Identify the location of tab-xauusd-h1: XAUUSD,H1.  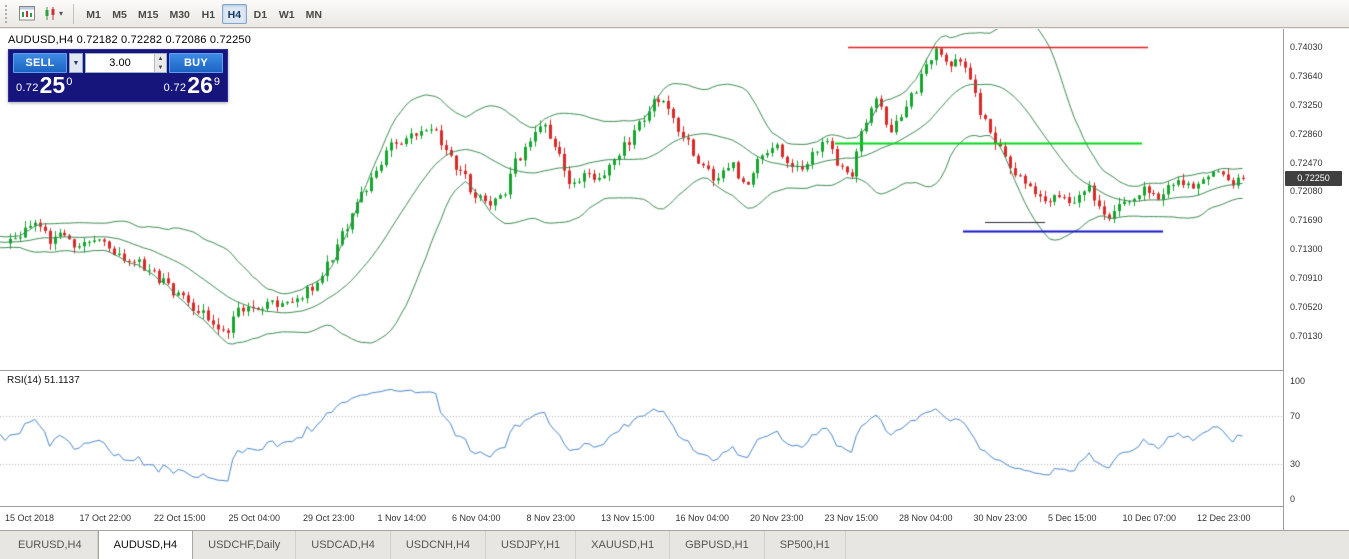
(623, 545).